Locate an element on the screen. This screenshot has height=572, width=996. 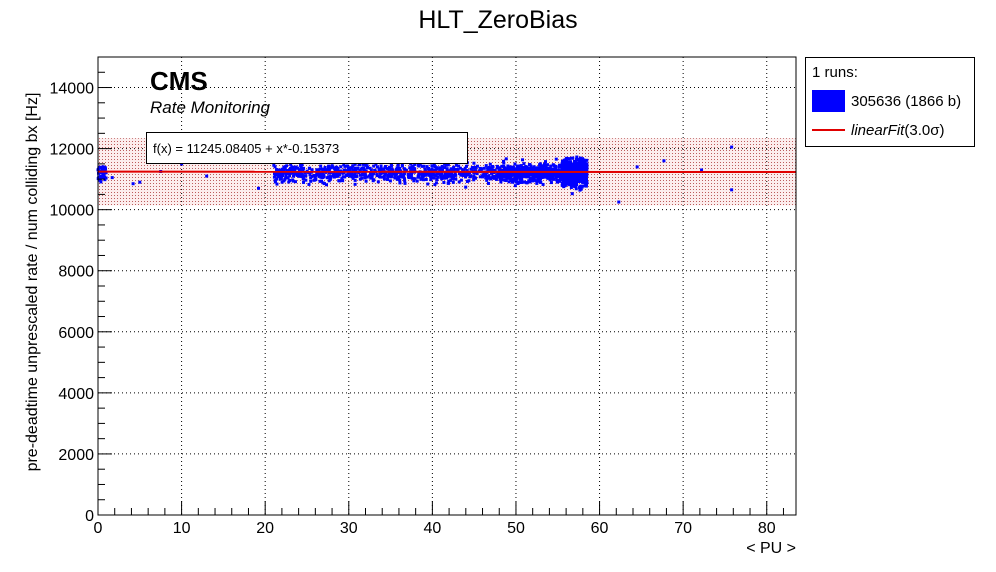
data-point-outlier is located at coordinates (258, 188).